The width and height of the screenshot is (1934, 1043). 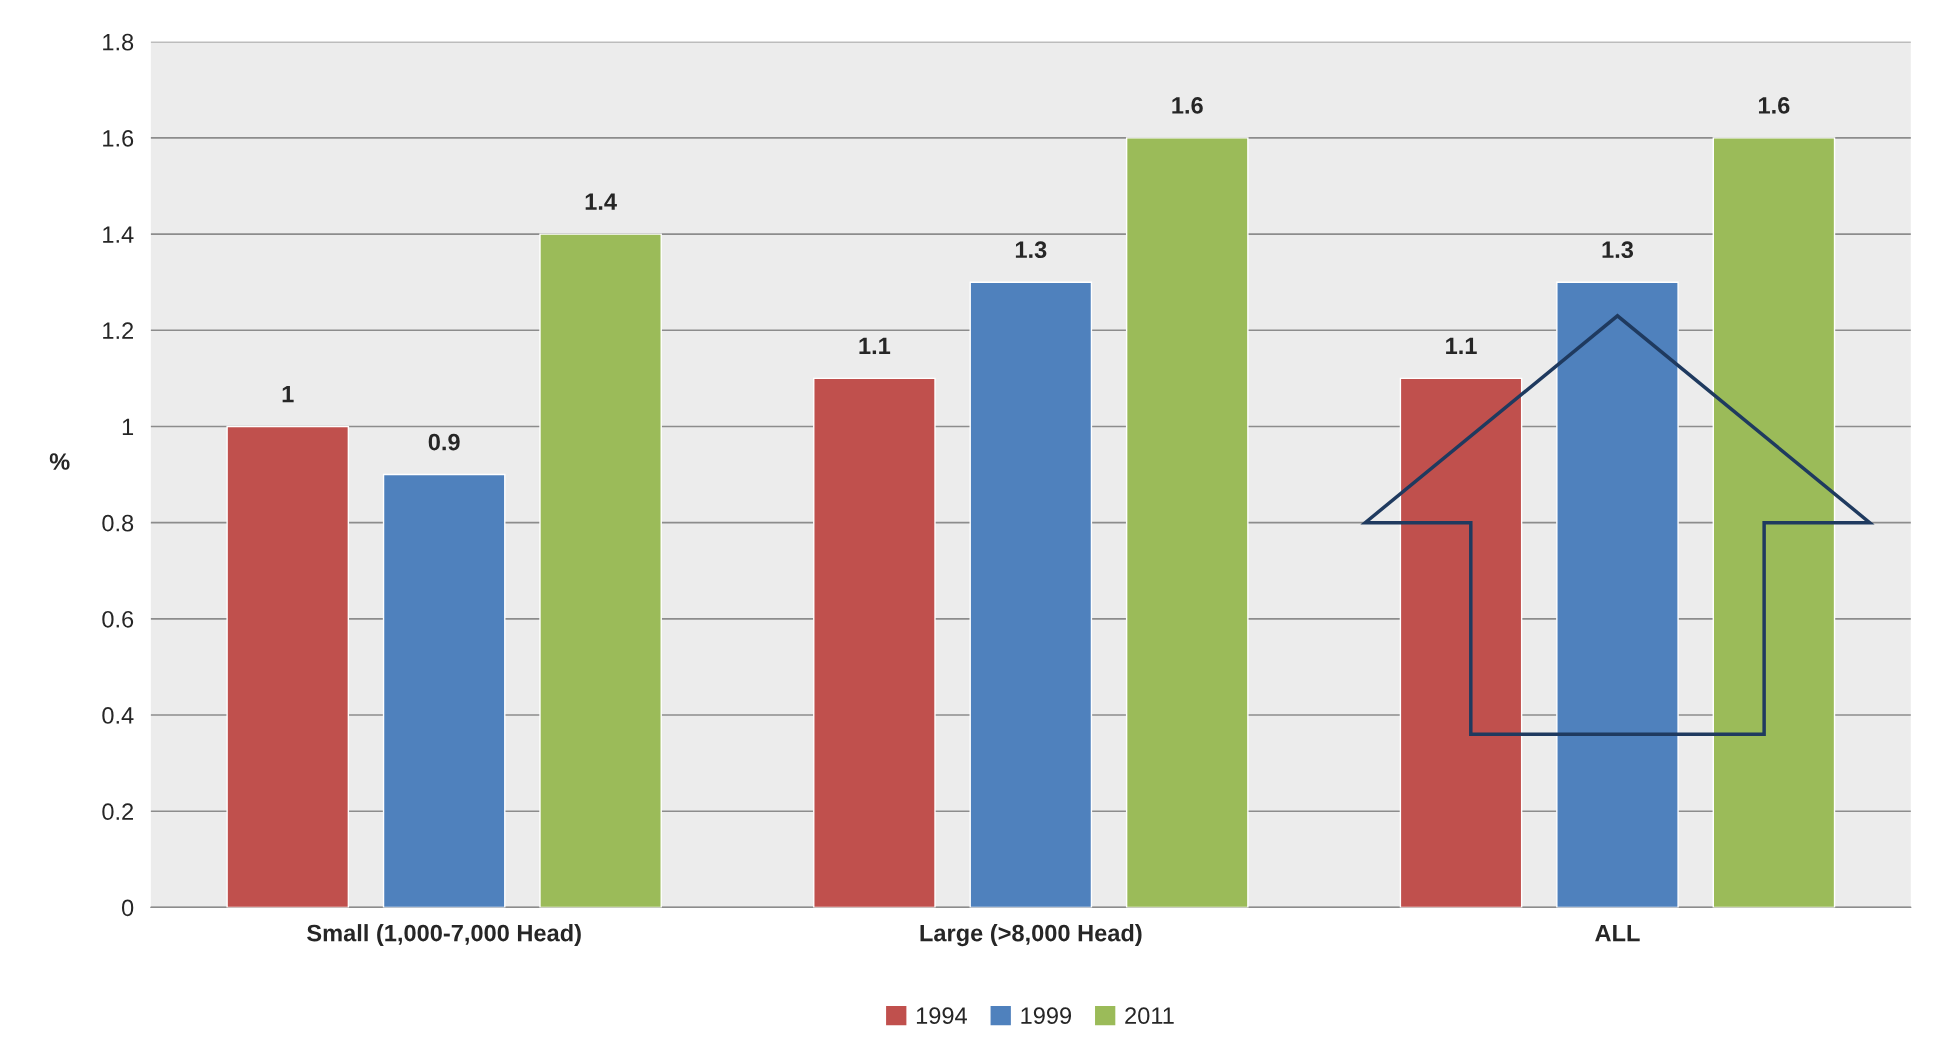 What do you see at coordinates (118, 715) in the screenshot?
I see `y-tick-label: 0.4` at bounding box center [118, 715].